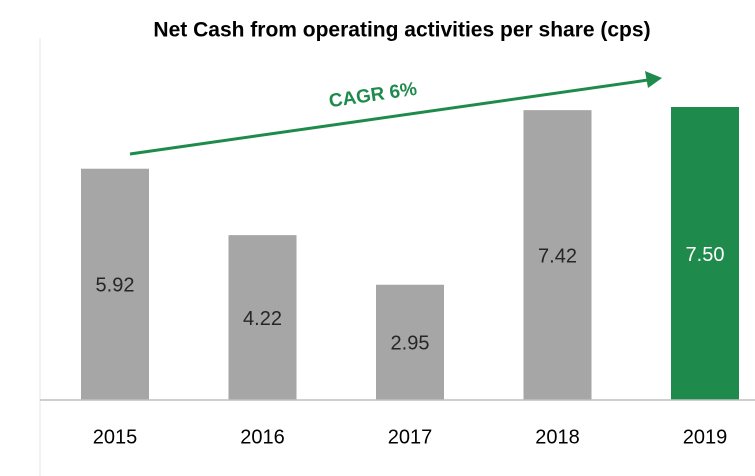 The image size is (755, 476). I want to click on value-label: 7.42, so click(557, 256).